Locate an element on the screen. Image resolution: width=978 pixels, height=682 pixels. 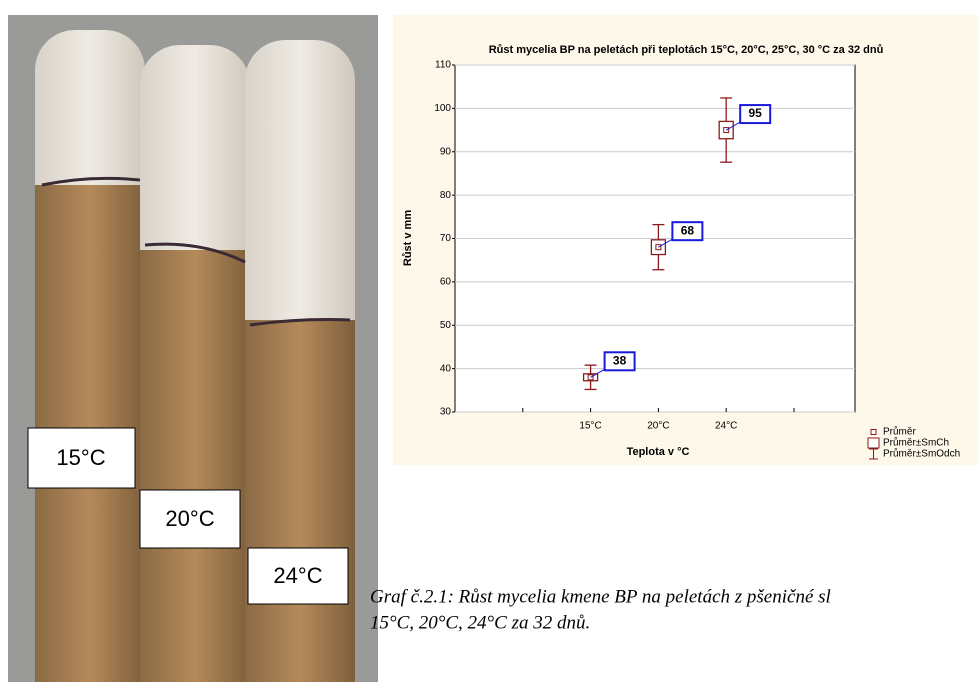
photo-label: 15°C is located at coordinates (80, 457).